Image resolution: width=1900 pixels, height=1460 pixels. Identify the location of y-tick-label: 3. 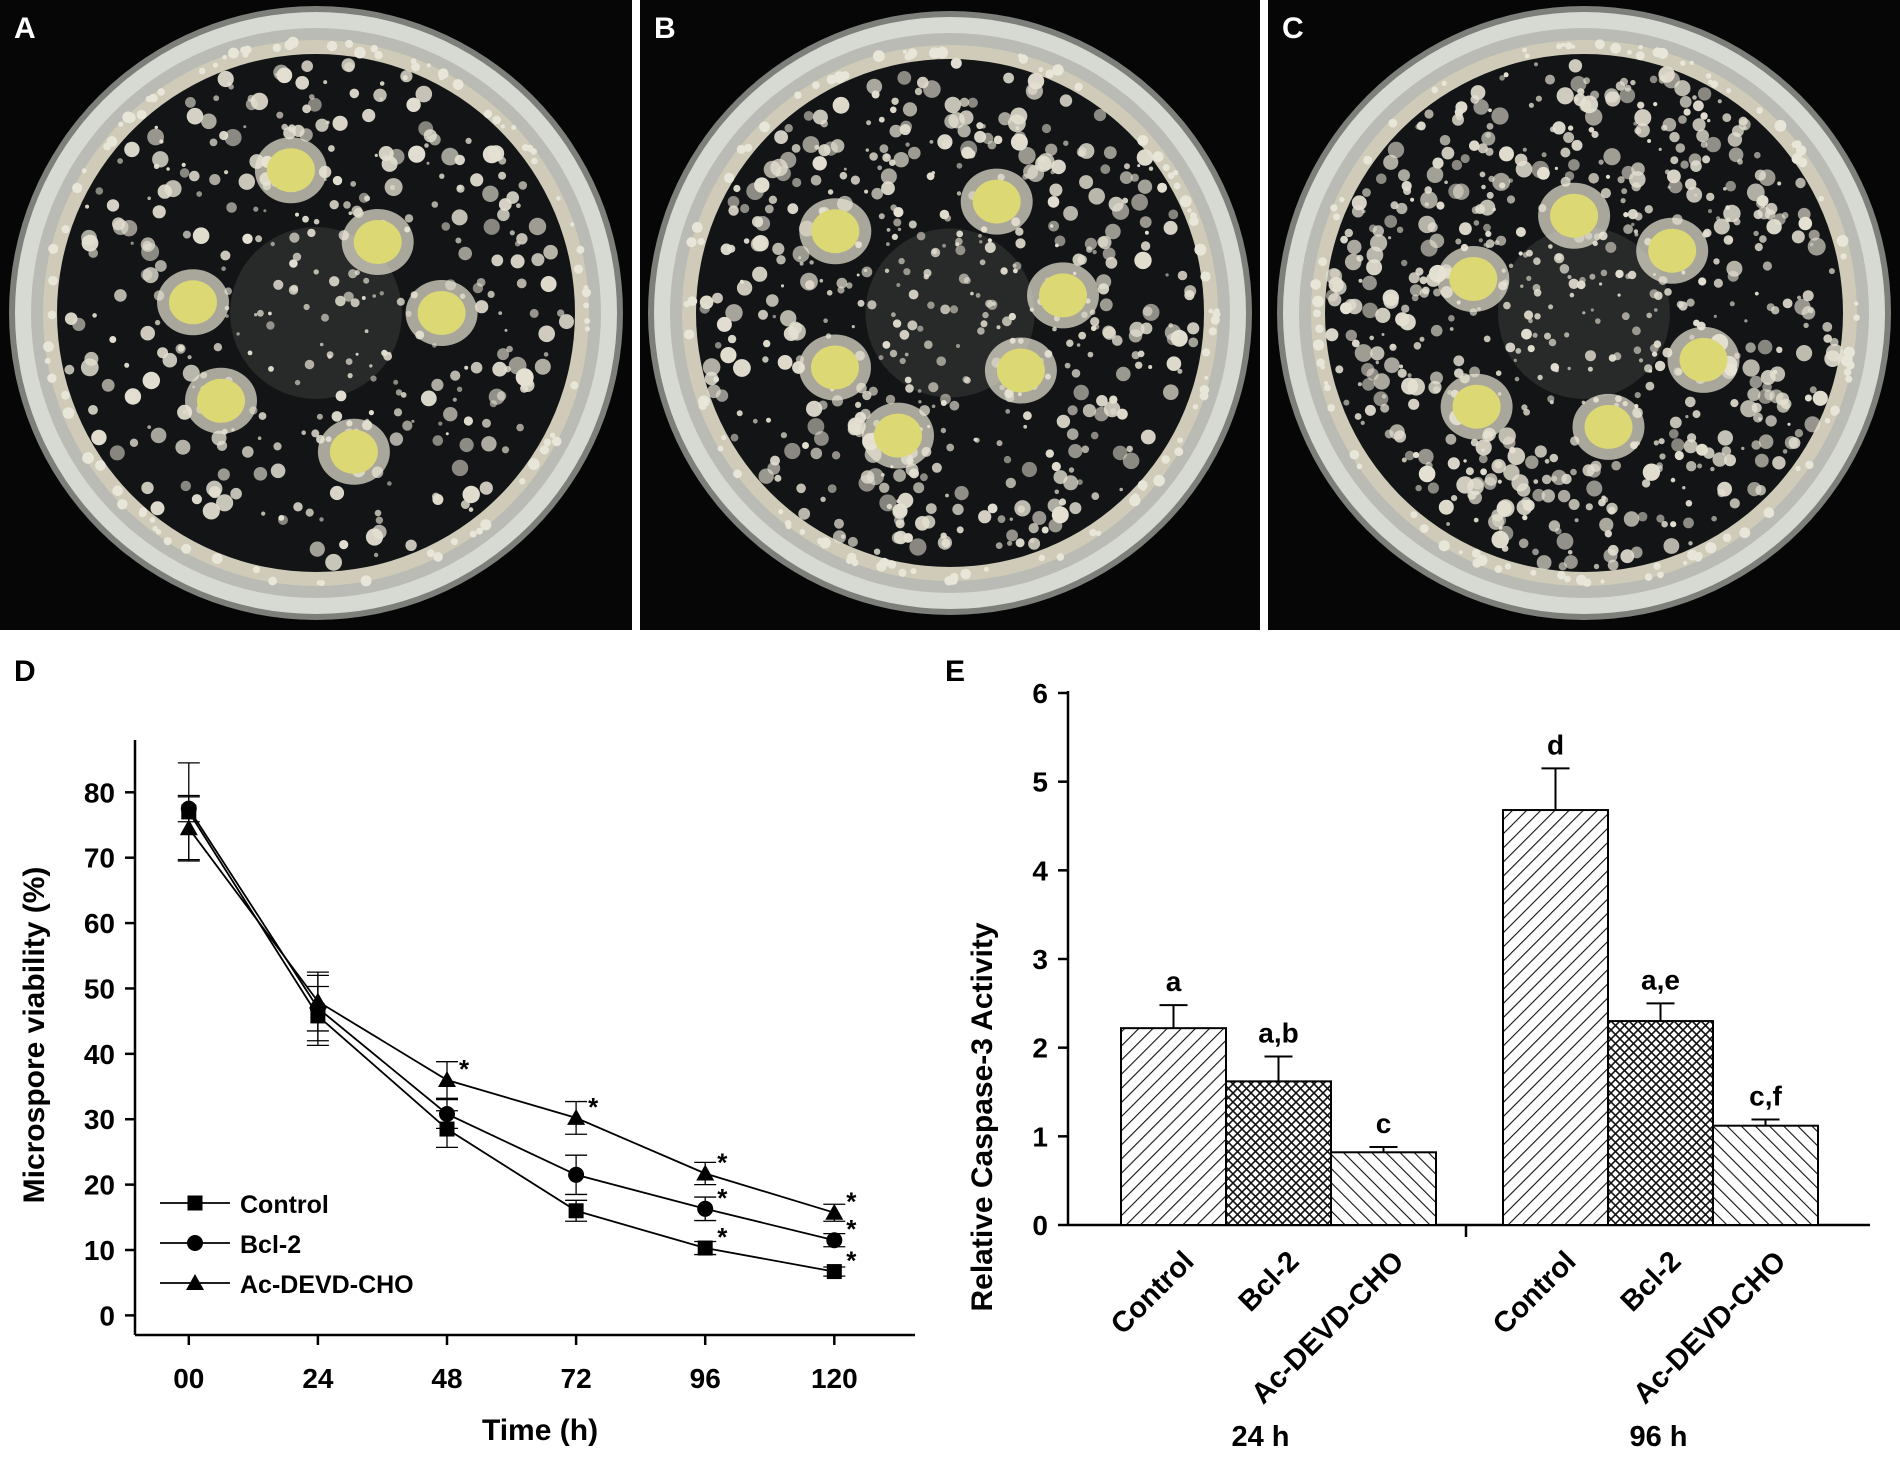
(1040, 959).